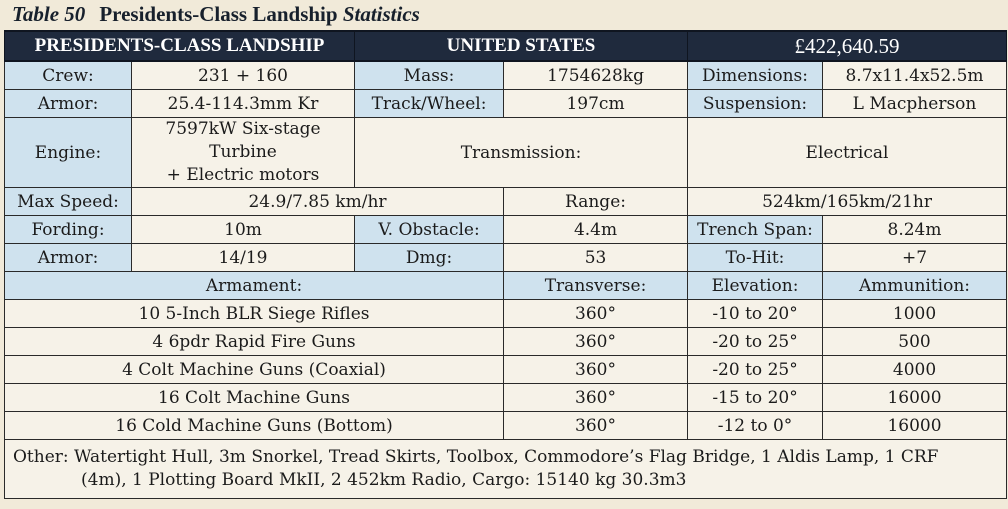  What do you see at coordinates (68, 201) in the screenshot?
I see `maxspeed-label: Max Speed:` at bounding box center [68, 201].